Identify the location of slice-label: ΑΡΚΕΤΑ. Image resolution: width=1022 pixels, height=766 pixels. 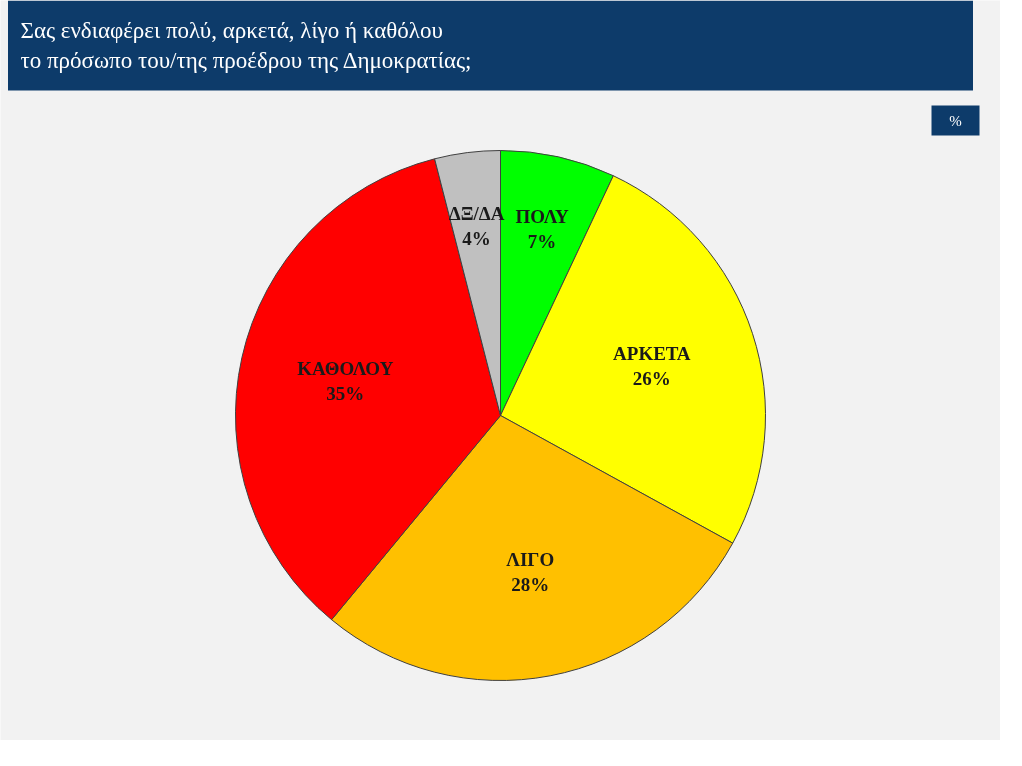
(652, 354).